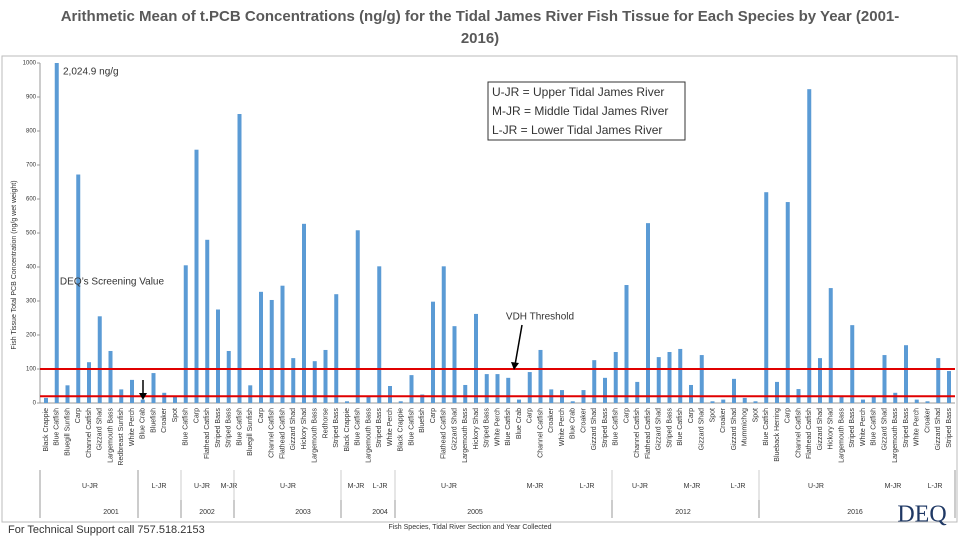  Describe the element at coordinates (31, 370) in the screenshot. I see `y-tick-label: 100` at that location.